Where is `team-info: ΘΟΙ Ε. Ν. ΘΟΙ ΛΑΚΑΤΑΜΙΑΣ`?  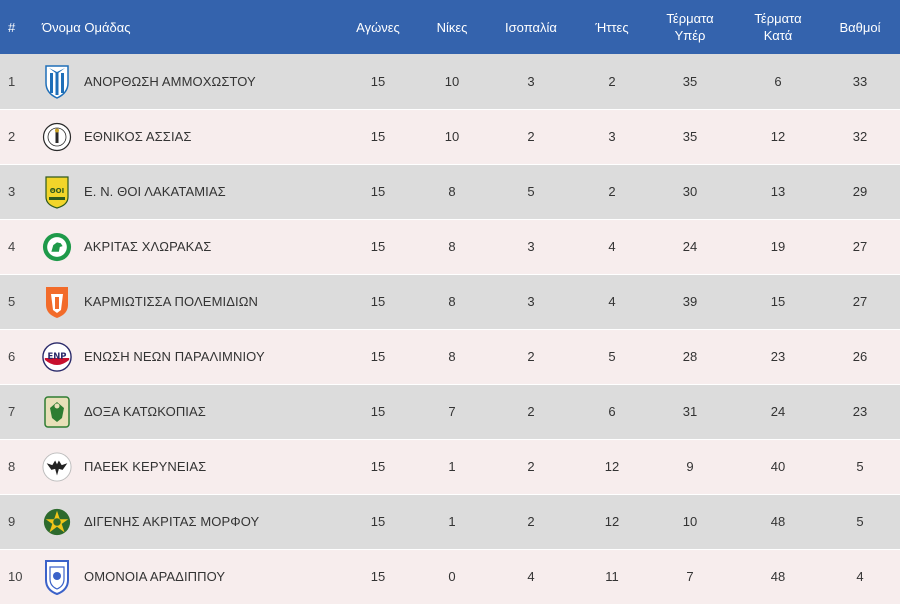
team-info: ΘΟΙ Ε. Ν. ΘΟΙ ΛΑΚΑΤΑΜΙΑΣ is located at coordinates (187, 192).